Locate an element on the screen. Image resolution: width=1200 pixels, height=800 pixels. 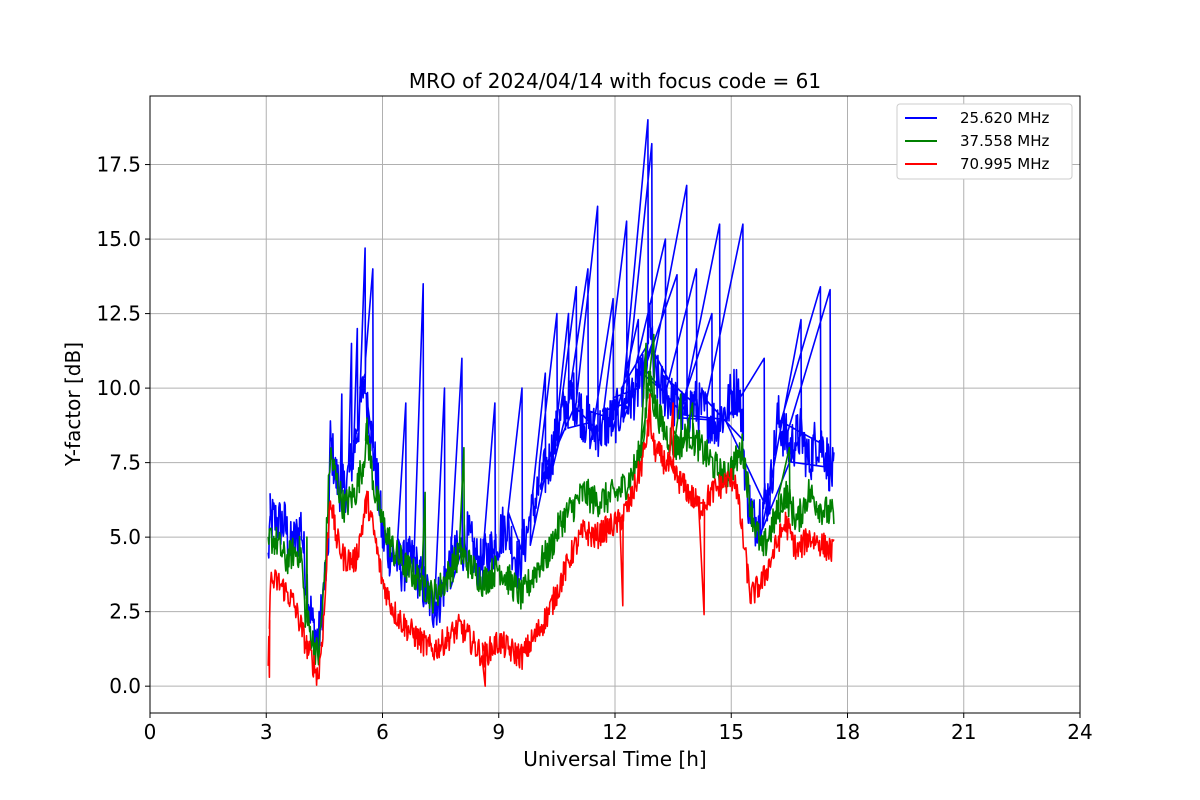
y-axis-label: Y-factor [dB] is located at coordinates (73, 404).